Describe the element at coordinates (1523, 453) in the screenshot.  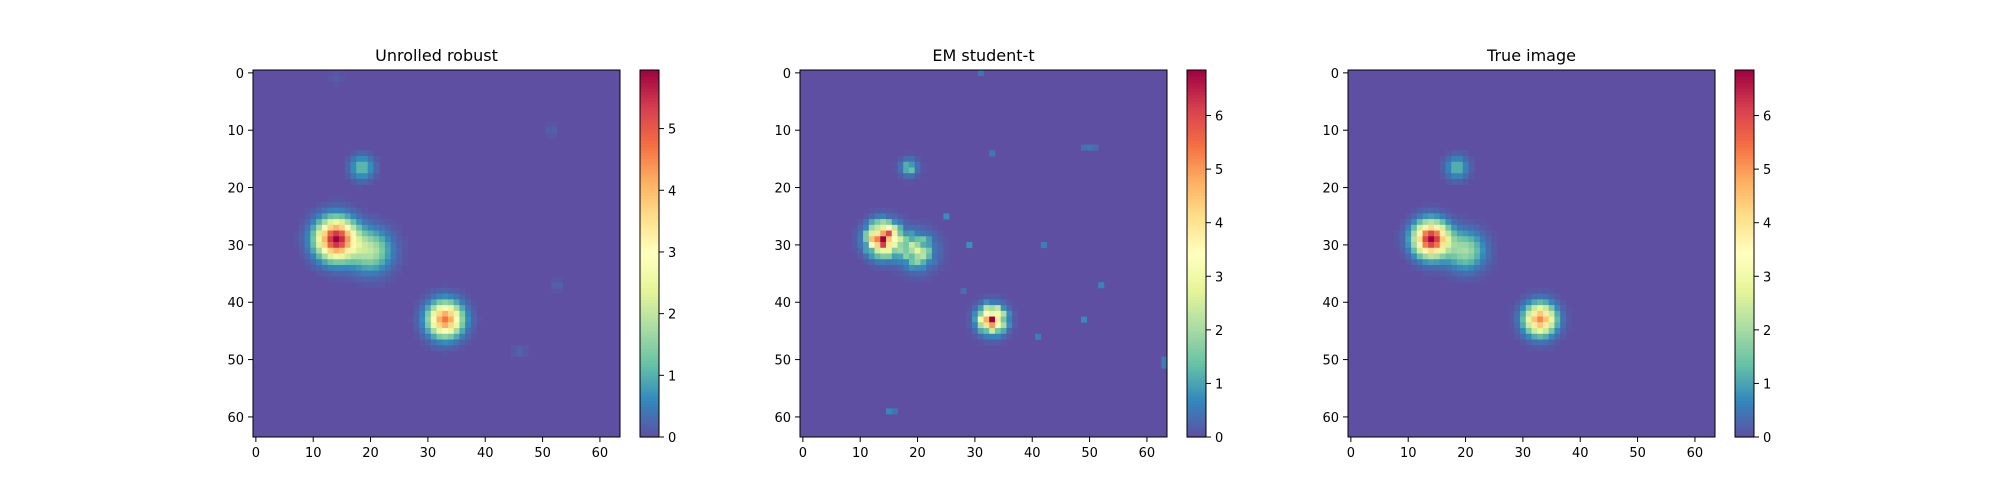
I see `x-tick-label: 30` at that location.